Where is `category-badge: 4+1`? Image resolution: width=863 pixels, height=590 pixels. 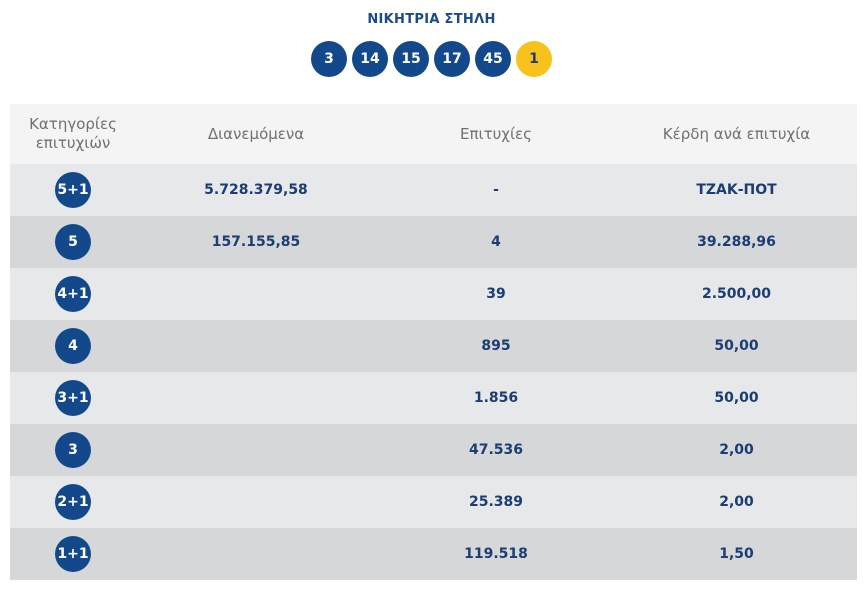 category-badge: 4+1 is located at coordinates (73, 294).